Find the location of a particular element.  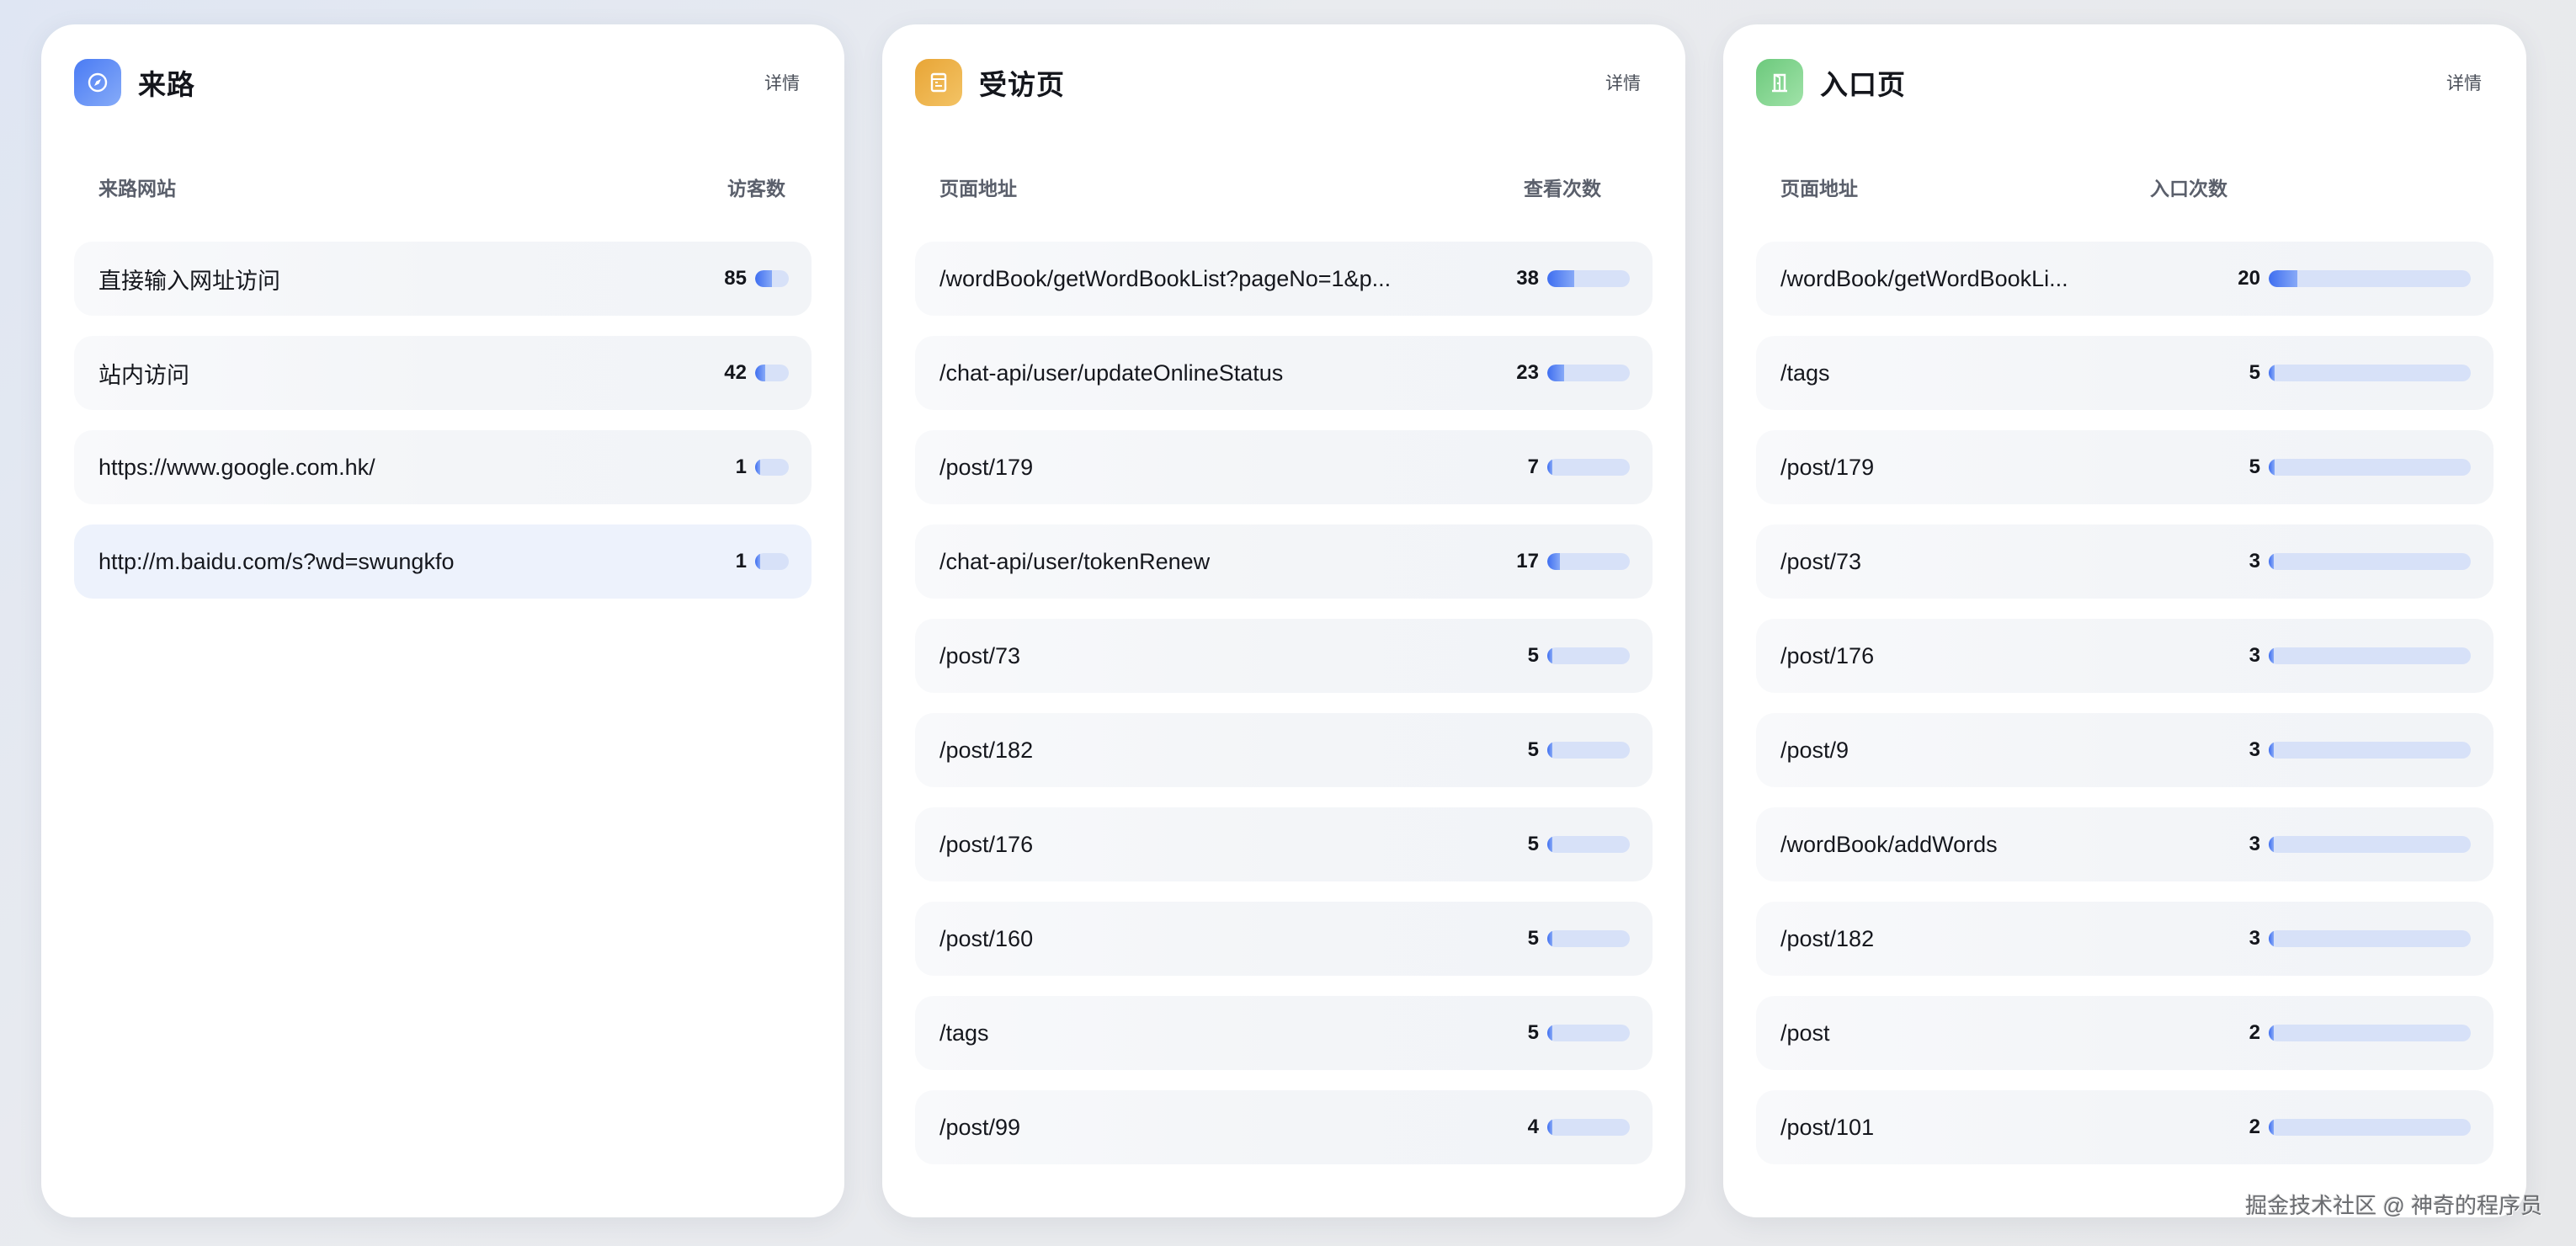

list-item: /post/99 4 is located at coordinates (1284, 1127).